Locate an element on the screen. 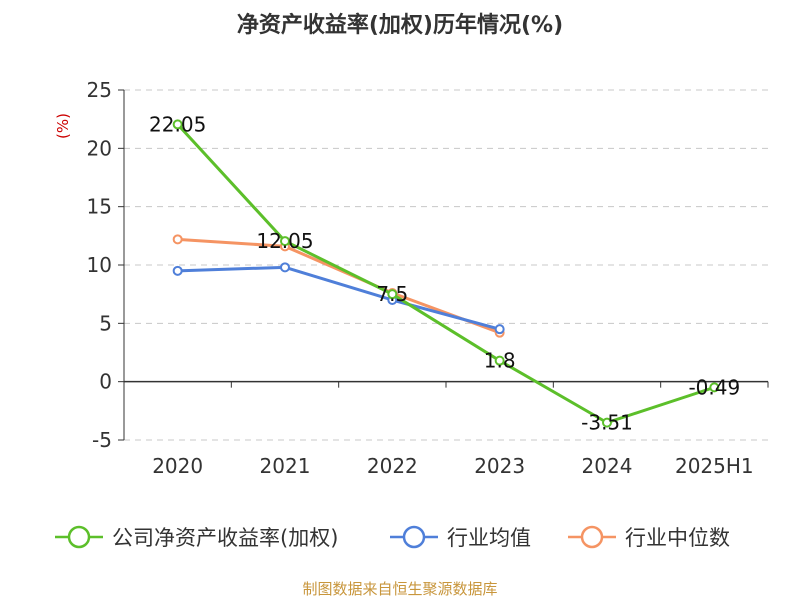 This screenshot has width=800, height=600. data-label: 1.8 is located at coordinates (500, 361).